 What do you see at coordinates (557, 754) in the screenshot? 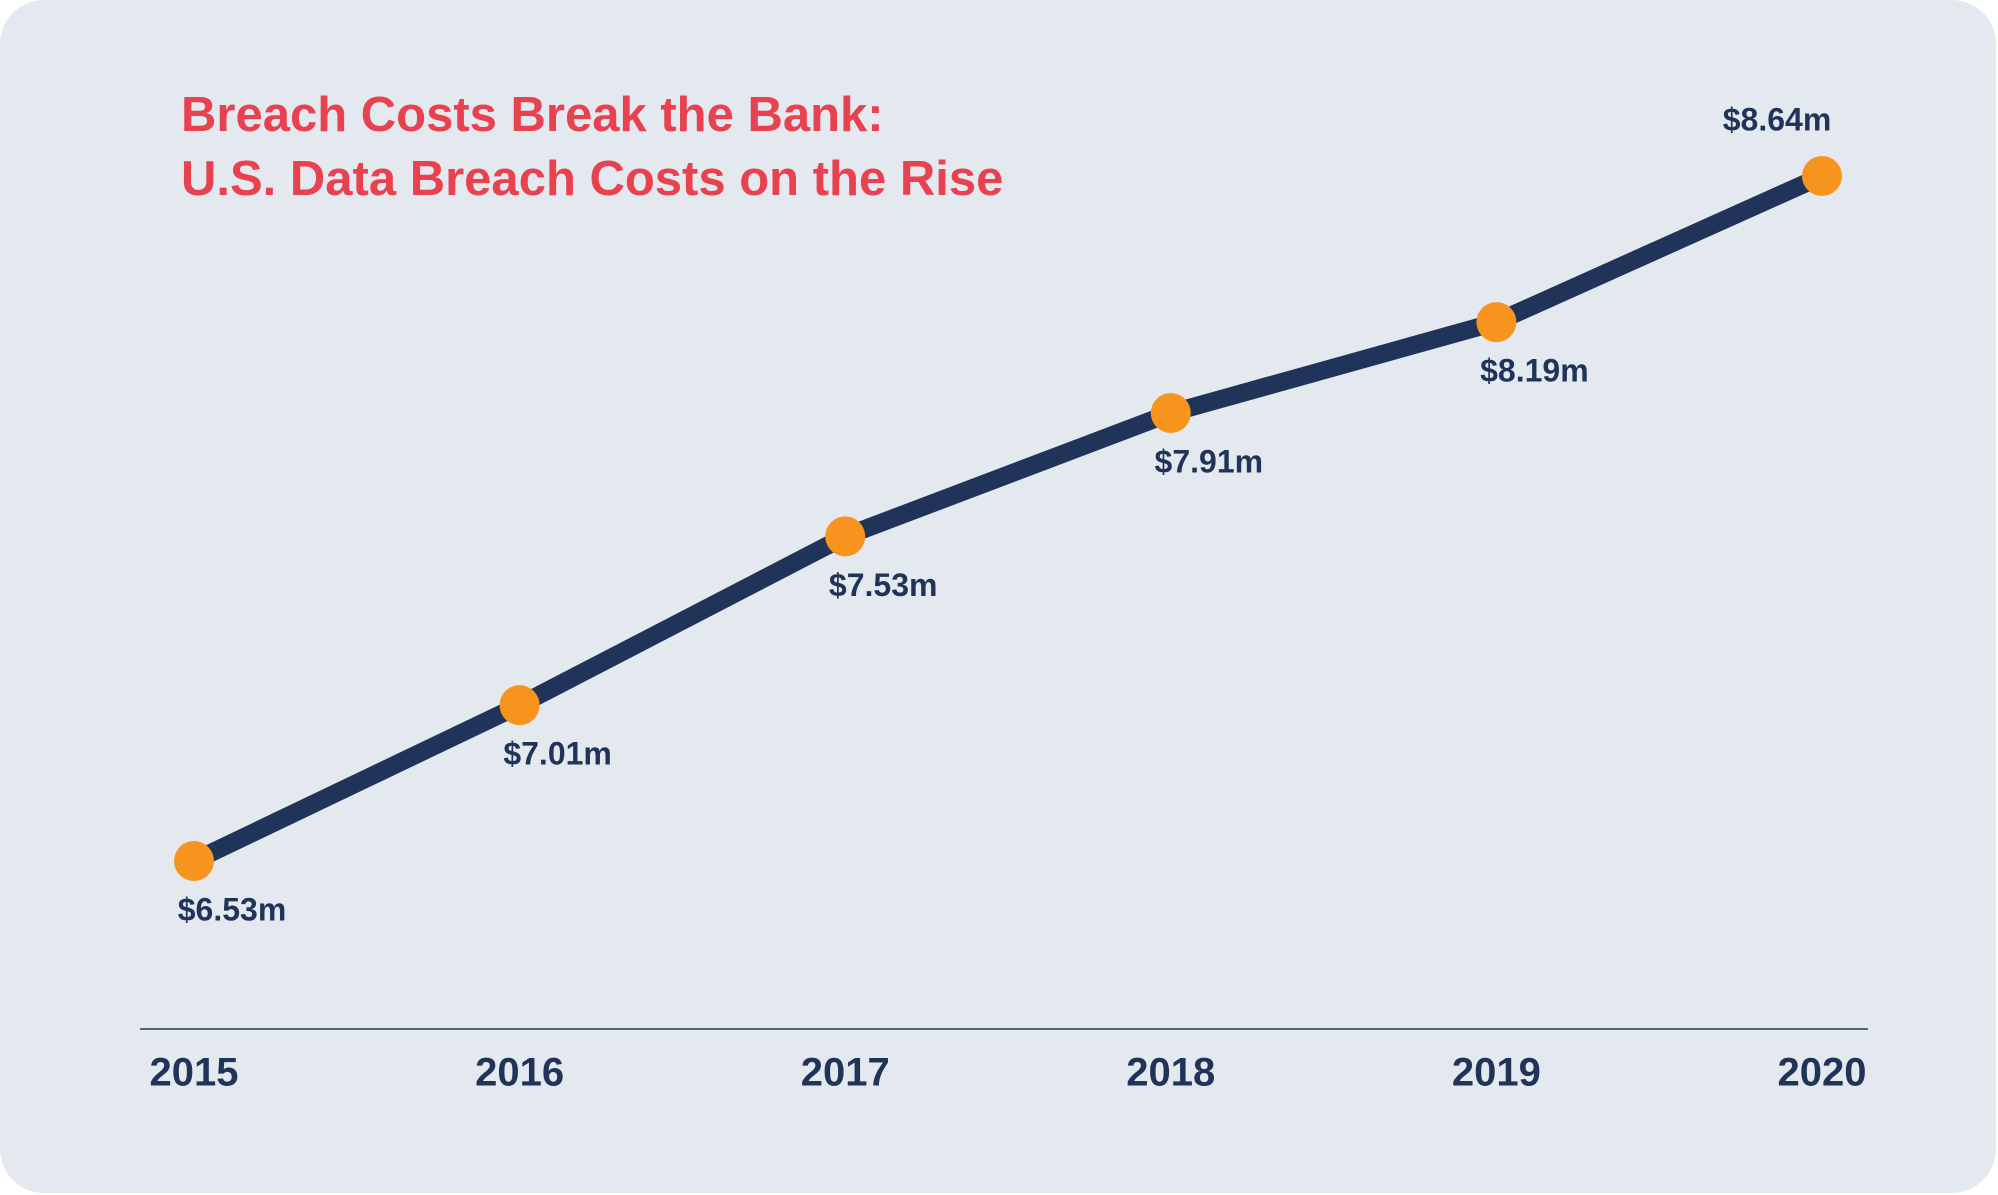
I see `data-label: $7.01m` at bounding box center [557, 754].